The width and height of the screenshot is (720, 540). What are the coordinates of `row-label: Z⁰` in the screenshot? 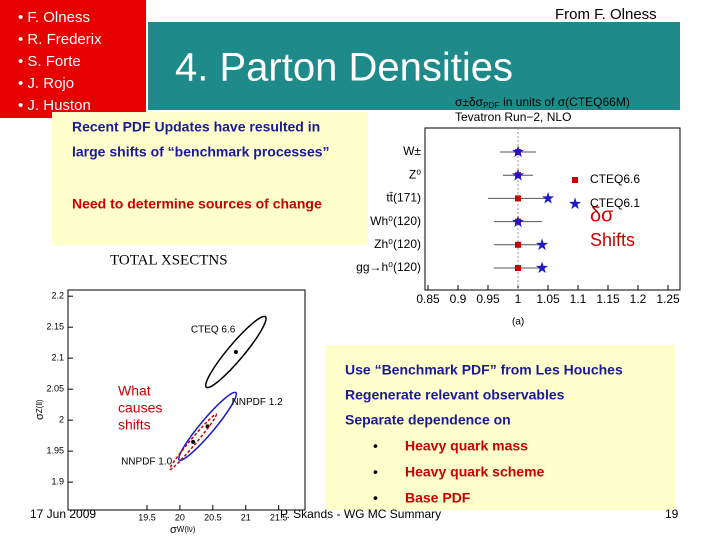 It's located at (415, 174).